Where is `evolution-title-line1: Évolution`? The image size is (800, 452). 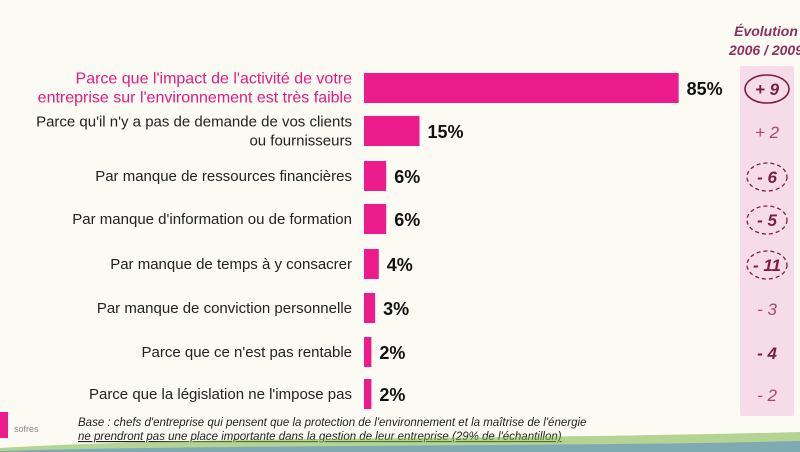 evolution-title-line1: Évolution is located at coordinates (766, 31).